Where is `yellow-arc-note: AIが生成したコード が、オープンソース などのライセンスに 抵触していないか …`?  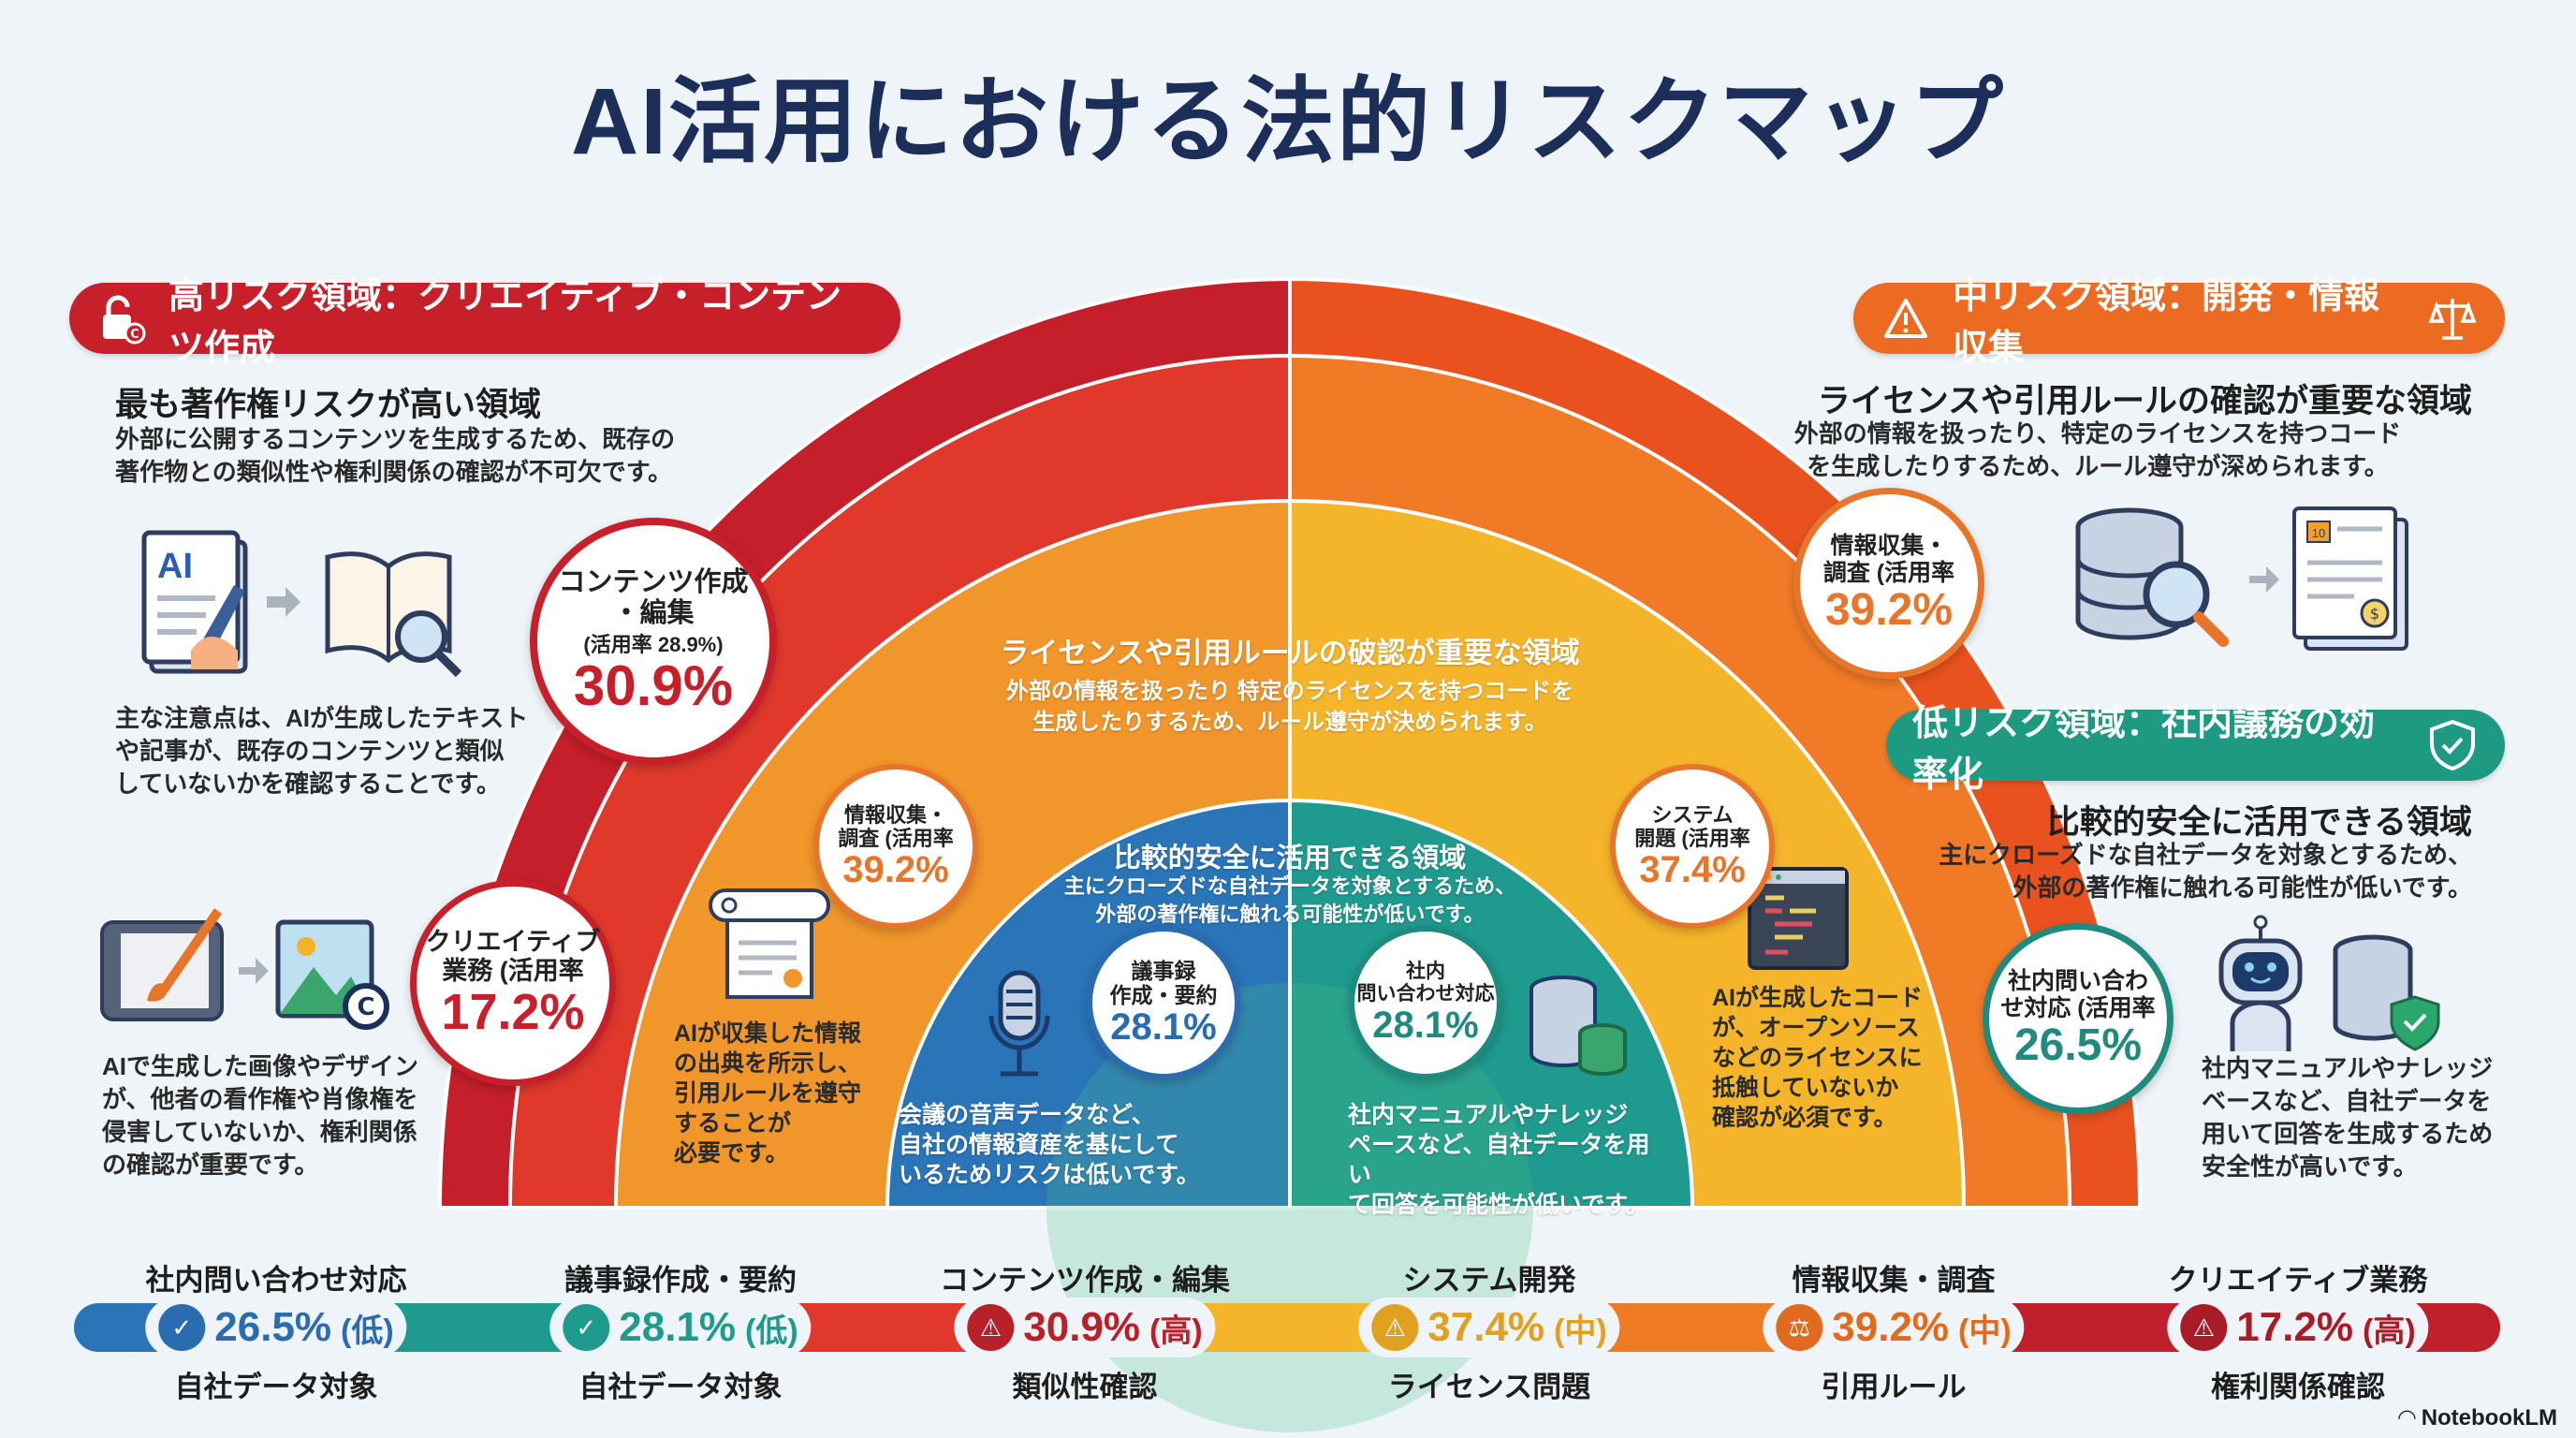 yellow-arc-note: AIが生成したコード が、オープンソース などのライセンスに 抵触していないか … is located at coordinates (1818, 1058).